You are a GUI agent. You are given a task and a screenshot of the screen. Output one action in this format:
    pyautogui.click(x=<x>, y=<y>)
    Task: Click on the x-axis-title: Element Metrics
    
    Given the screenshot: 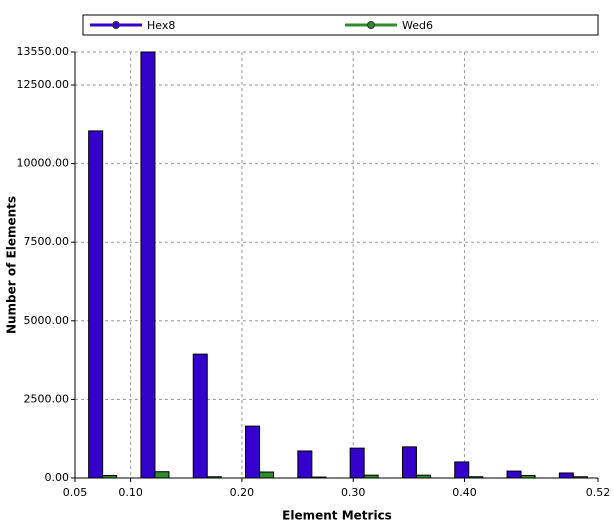 What is the action you would take?
    pyautogui.click(x=337, y=516)
    